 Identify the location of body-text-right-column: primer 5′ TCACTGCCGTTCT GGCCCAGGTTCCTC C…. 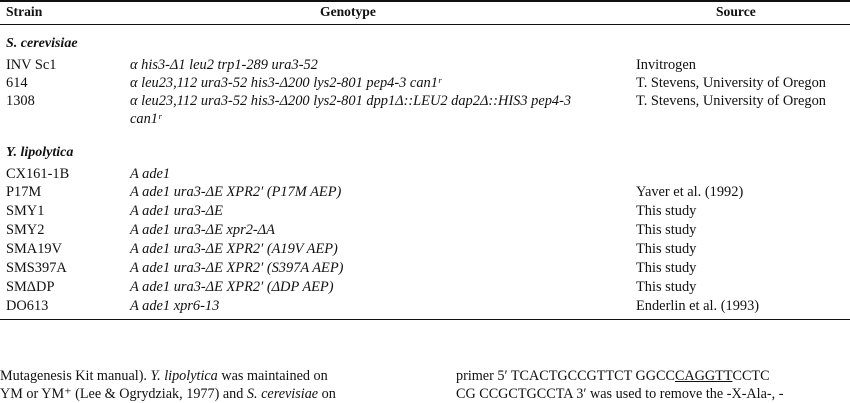
(619, 385).